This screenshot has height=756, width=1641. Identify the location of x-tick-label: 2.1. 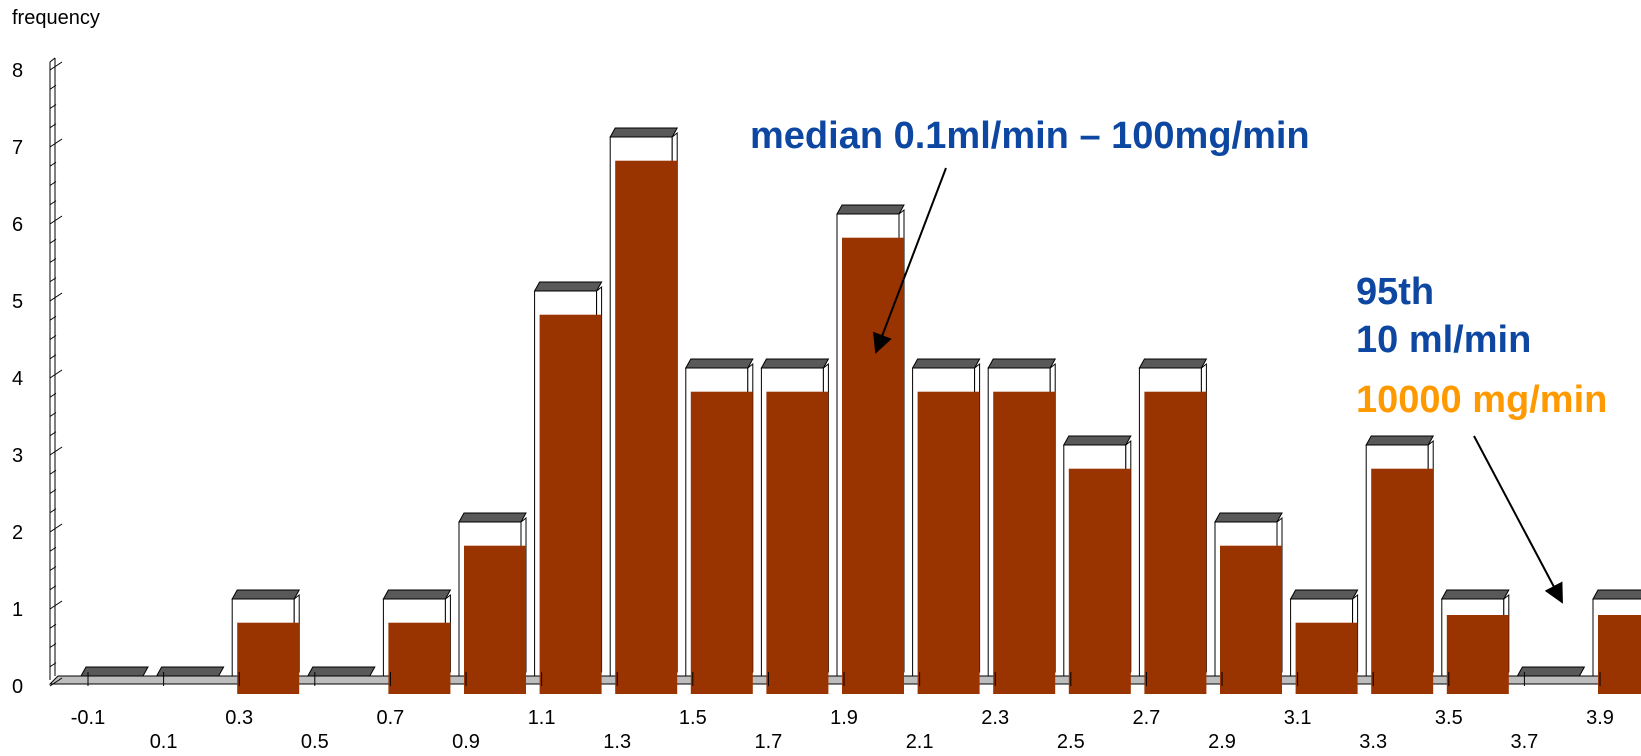
(920, 742).